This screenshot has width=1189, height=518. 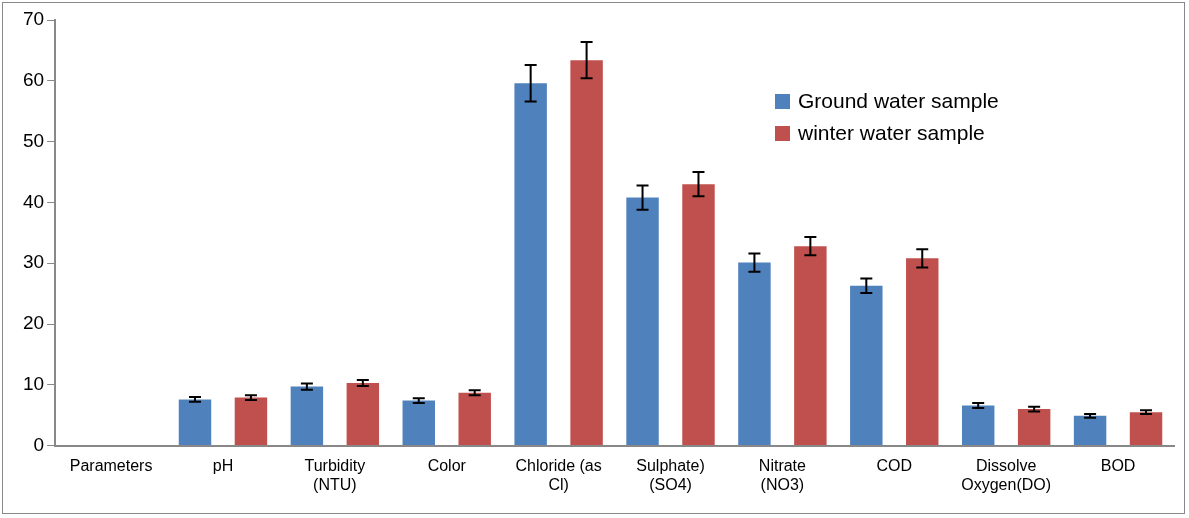 What do you see at coordinates (1006, 474) in the screenshot?
I see `x-tick-label: Dissolve Oxygen(DO)` at bounding box center [1006, 474].